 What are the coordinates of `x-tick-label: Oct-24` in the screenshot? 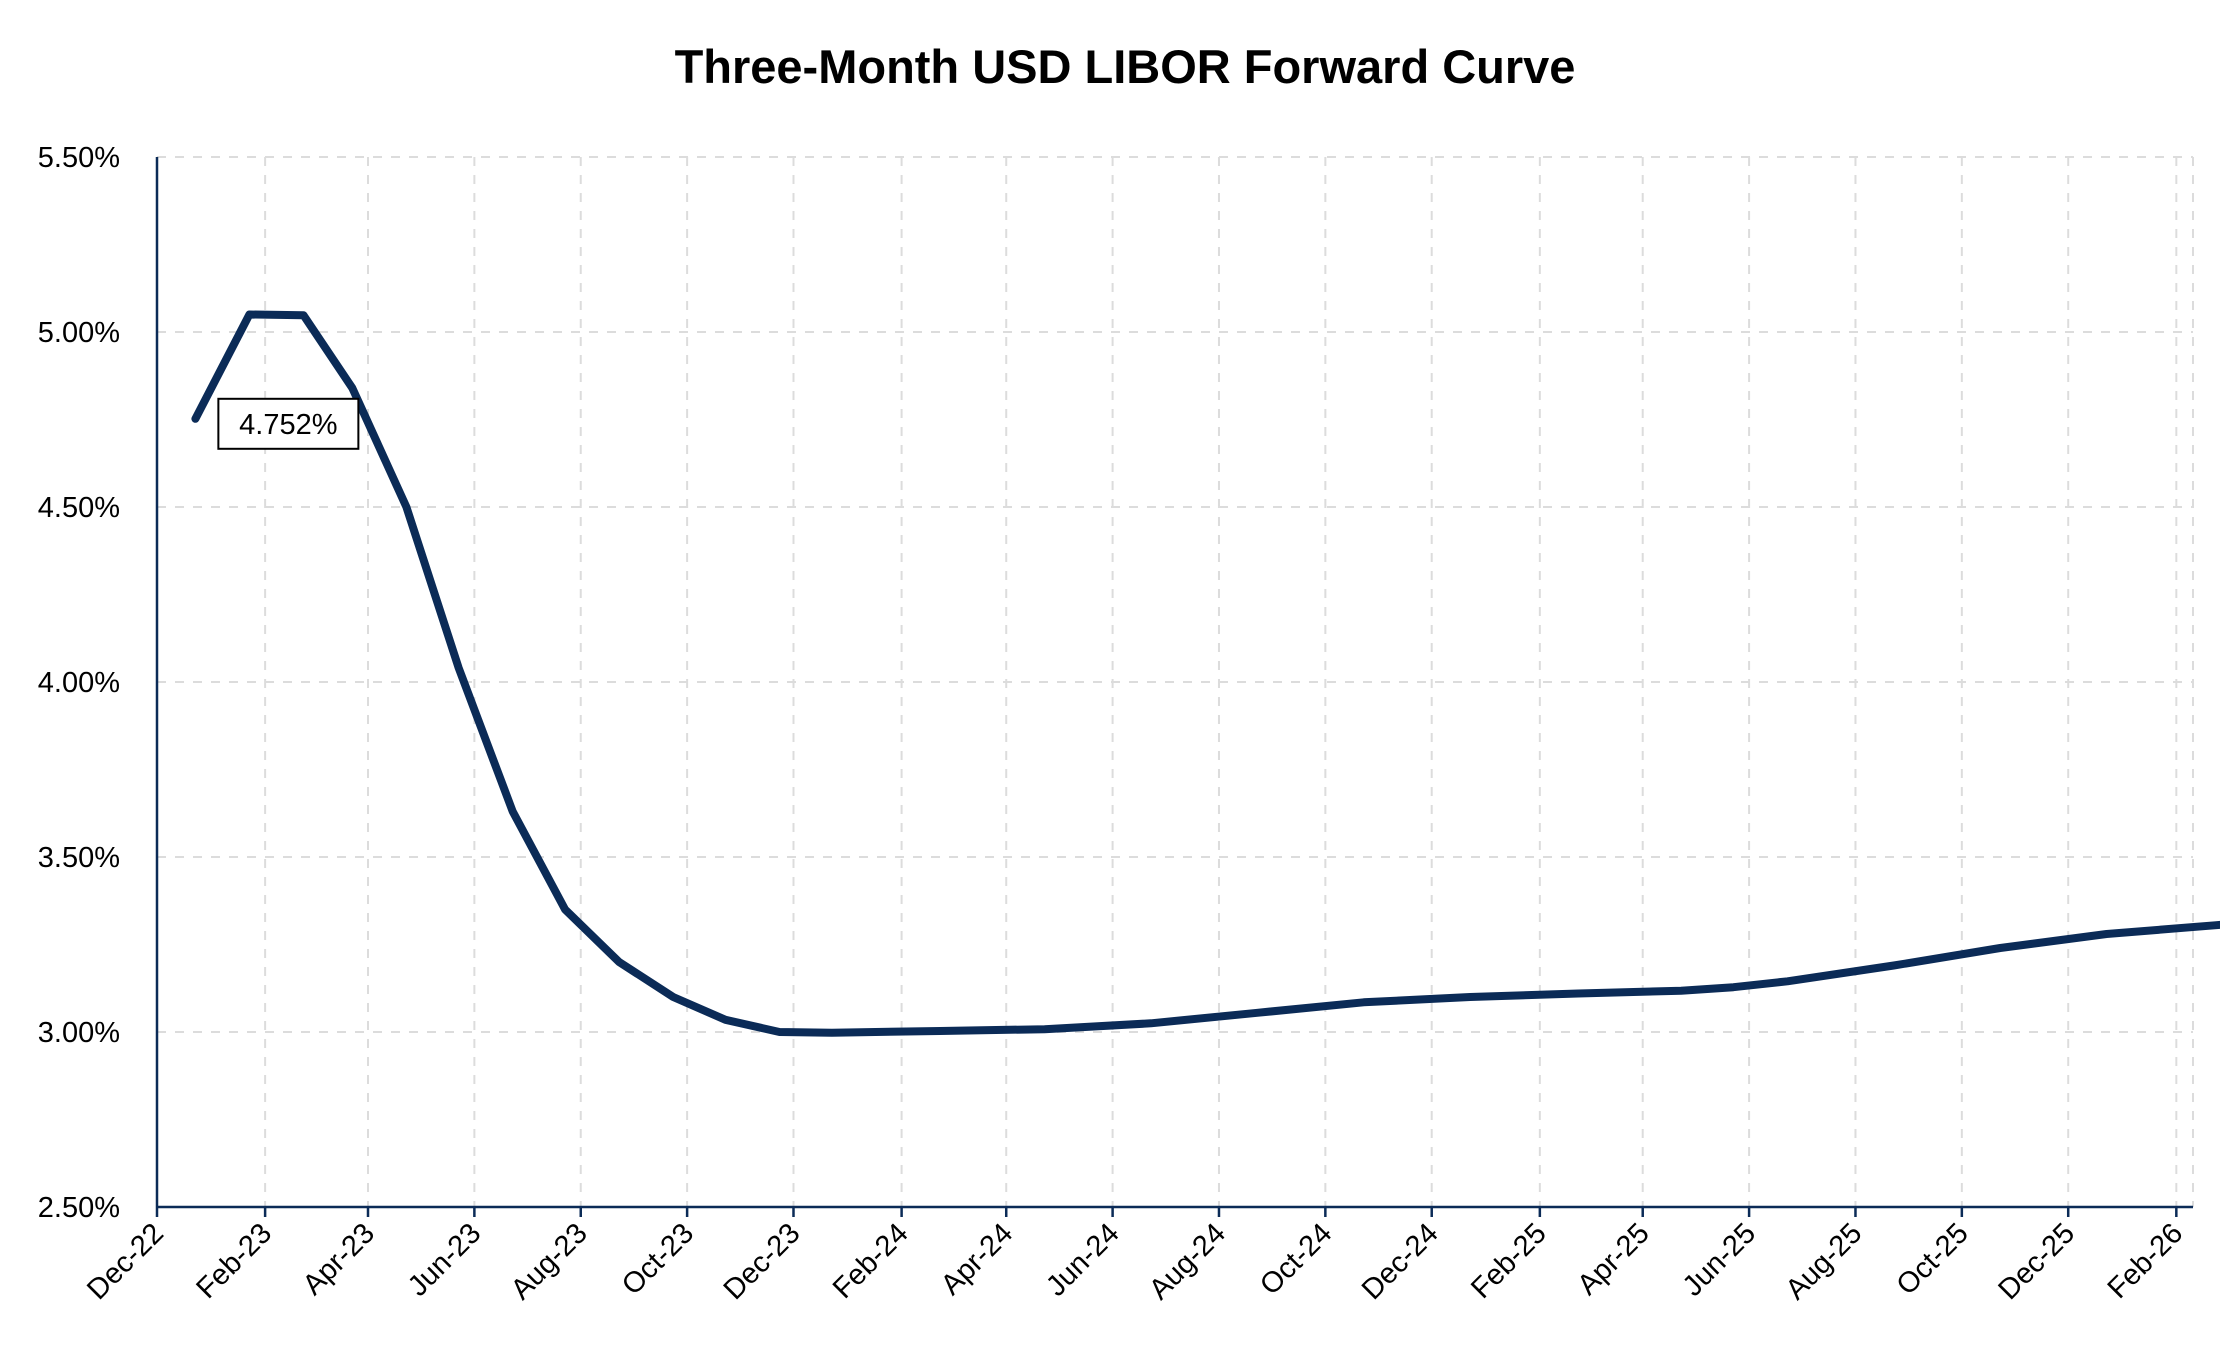 It's located at (1296, 1259).